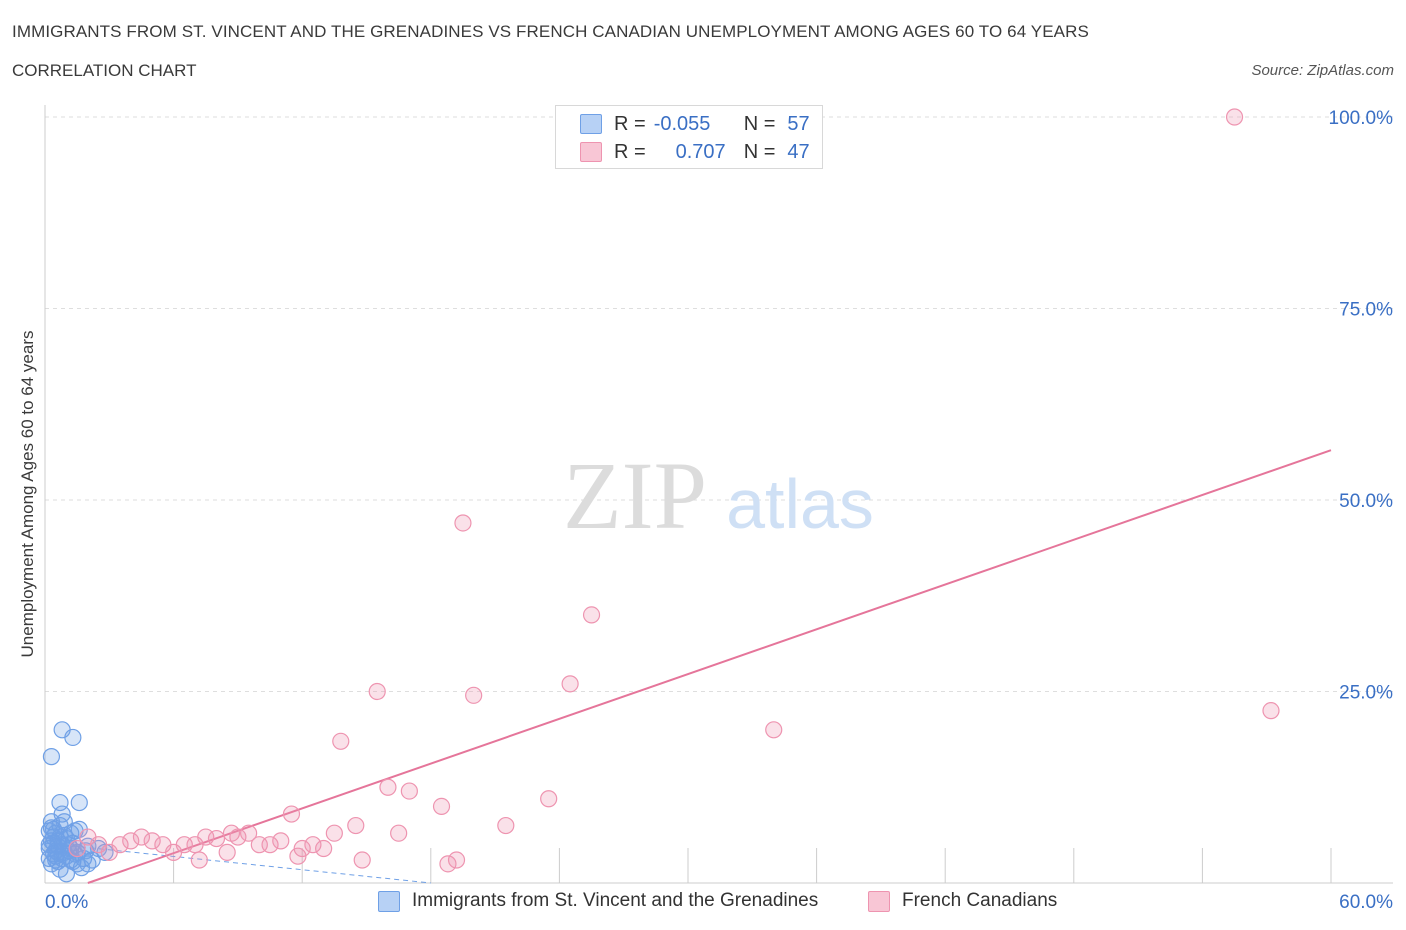 The image size is (1406, 930). I want to click on x-tick-label: 60.0%, so click(1366, 902).